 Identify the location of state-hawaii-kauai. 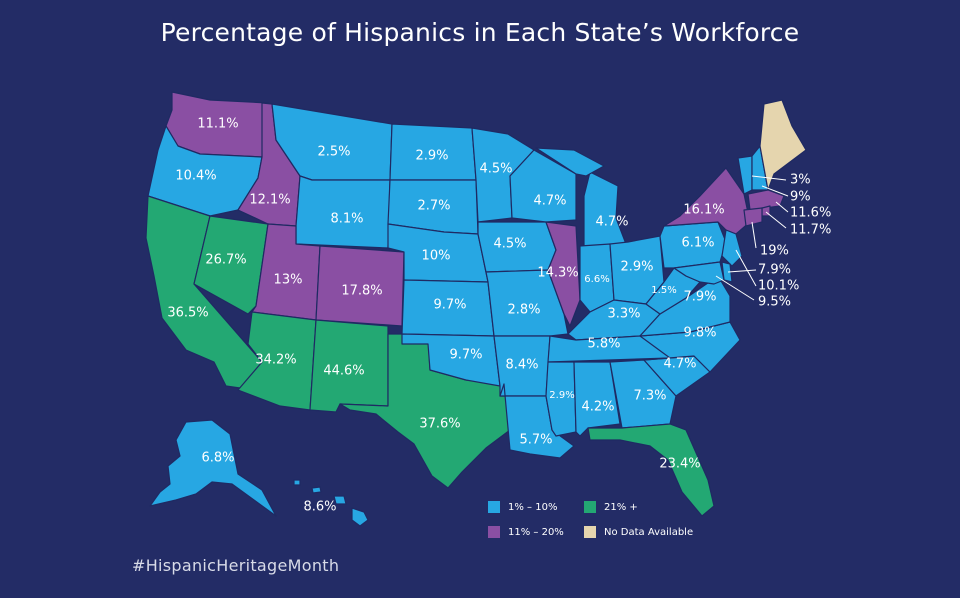
(297, 482).